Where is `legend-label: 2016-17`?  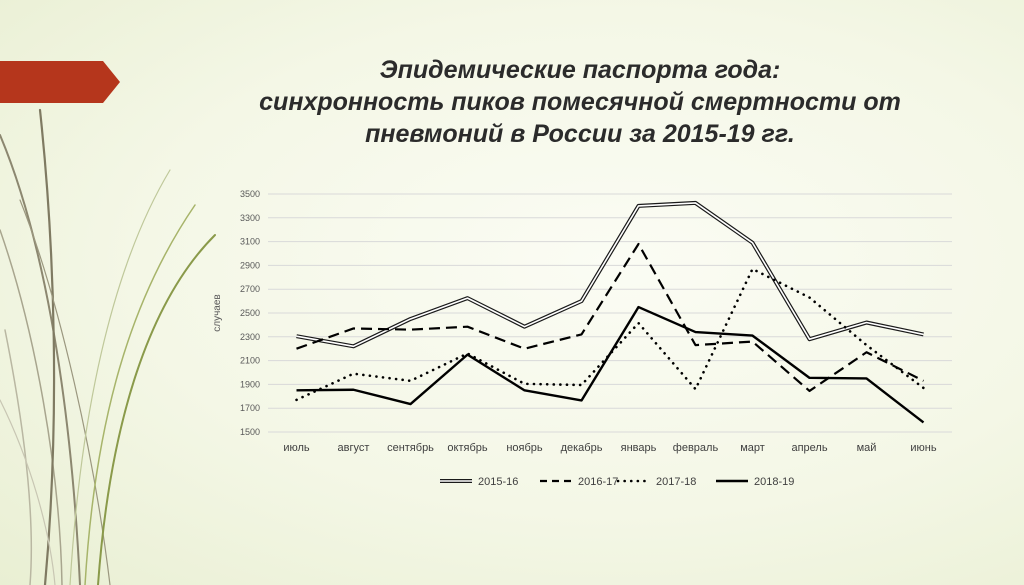
legend-label: 2016-17 is located at coordinates (598, 482).